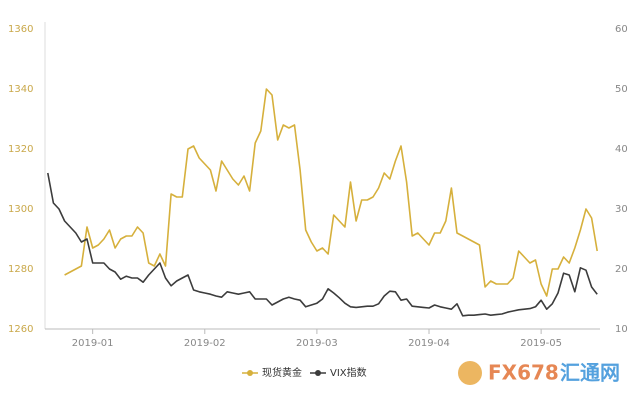  I want to click on y2-tick-label: 20, so click(621, 269).